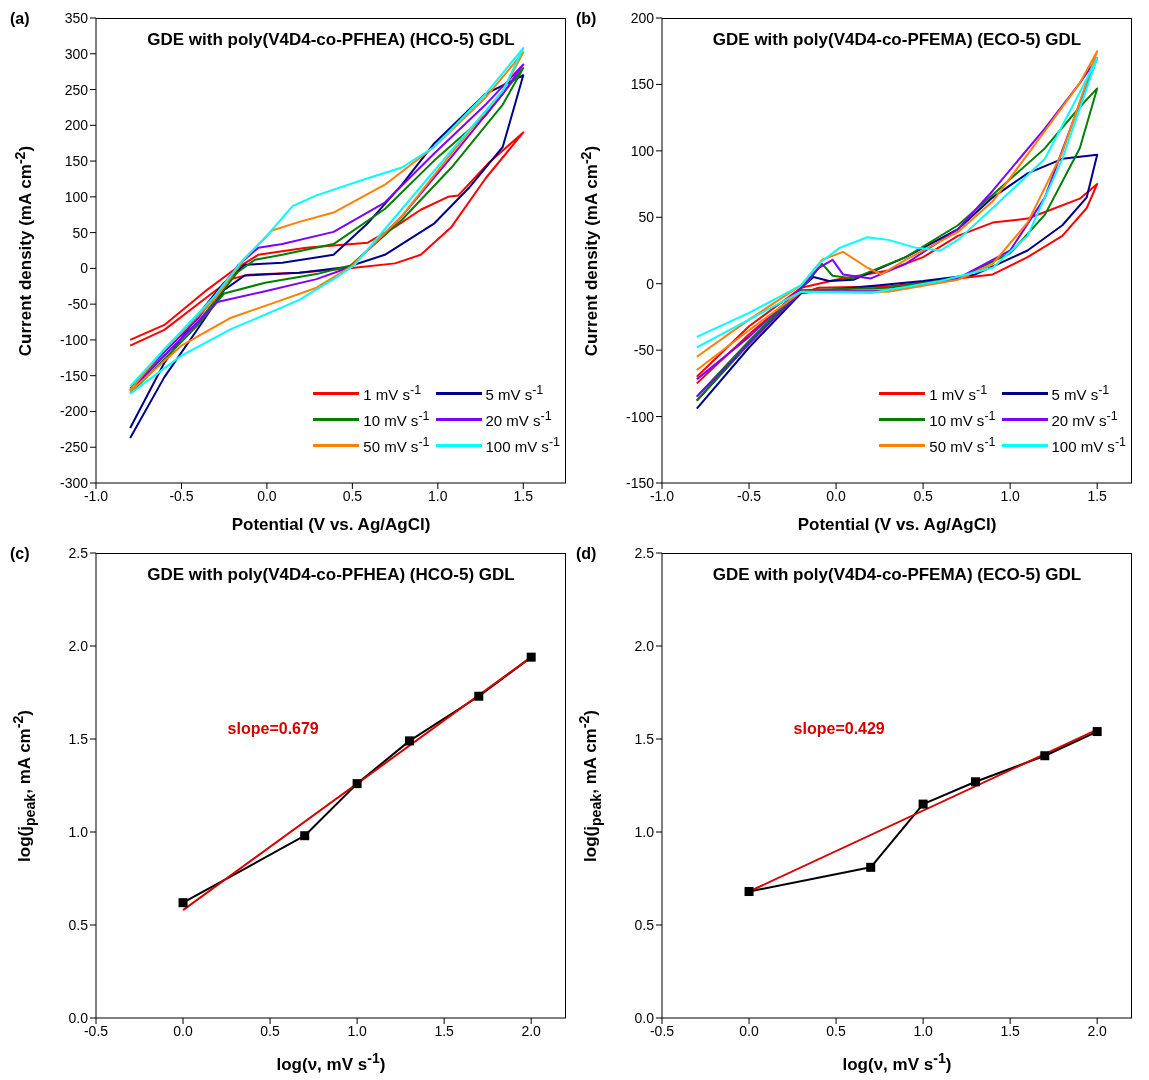 This screenshot has width=1149, height=1080. Describe the element at coordinates (586, 19) in the screenshot. I see `text: (b)` at that location.